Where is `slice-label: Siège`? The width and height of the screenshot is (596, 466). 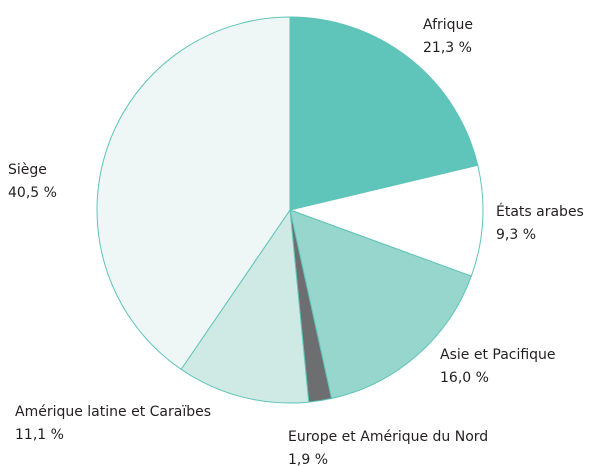
slice-label: Siège is located at coordinates (27, 170).